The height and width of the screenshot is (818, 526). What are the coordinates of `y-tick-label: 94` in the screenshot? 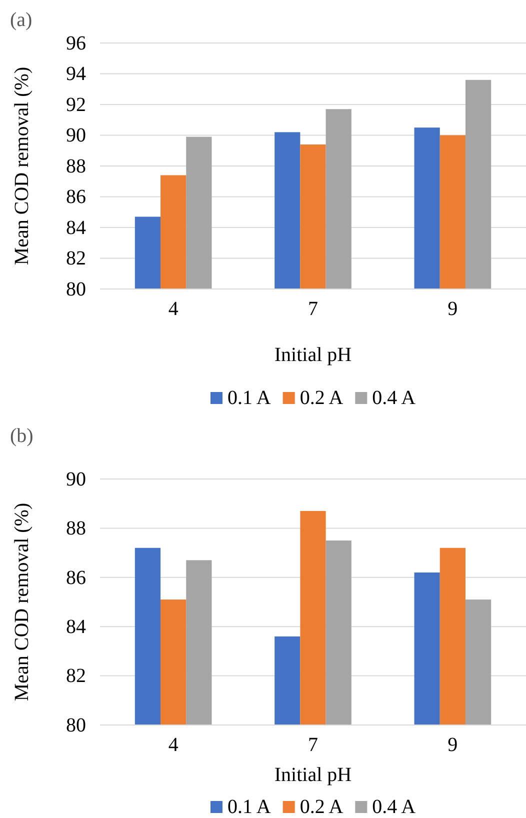 It's located at (76, 74).